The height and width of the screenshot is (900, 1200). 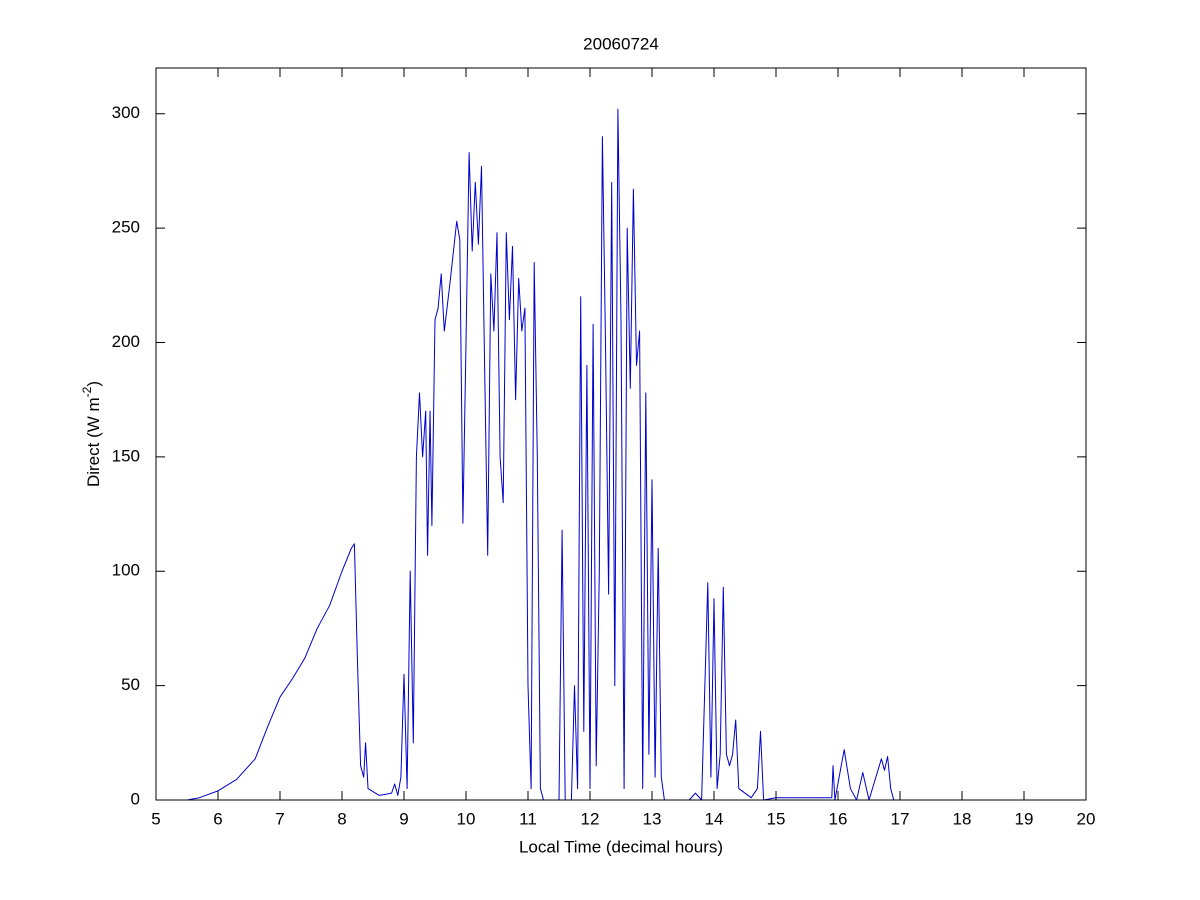 I want to click on x-tick-label: 8, so click(x=341, y=818).